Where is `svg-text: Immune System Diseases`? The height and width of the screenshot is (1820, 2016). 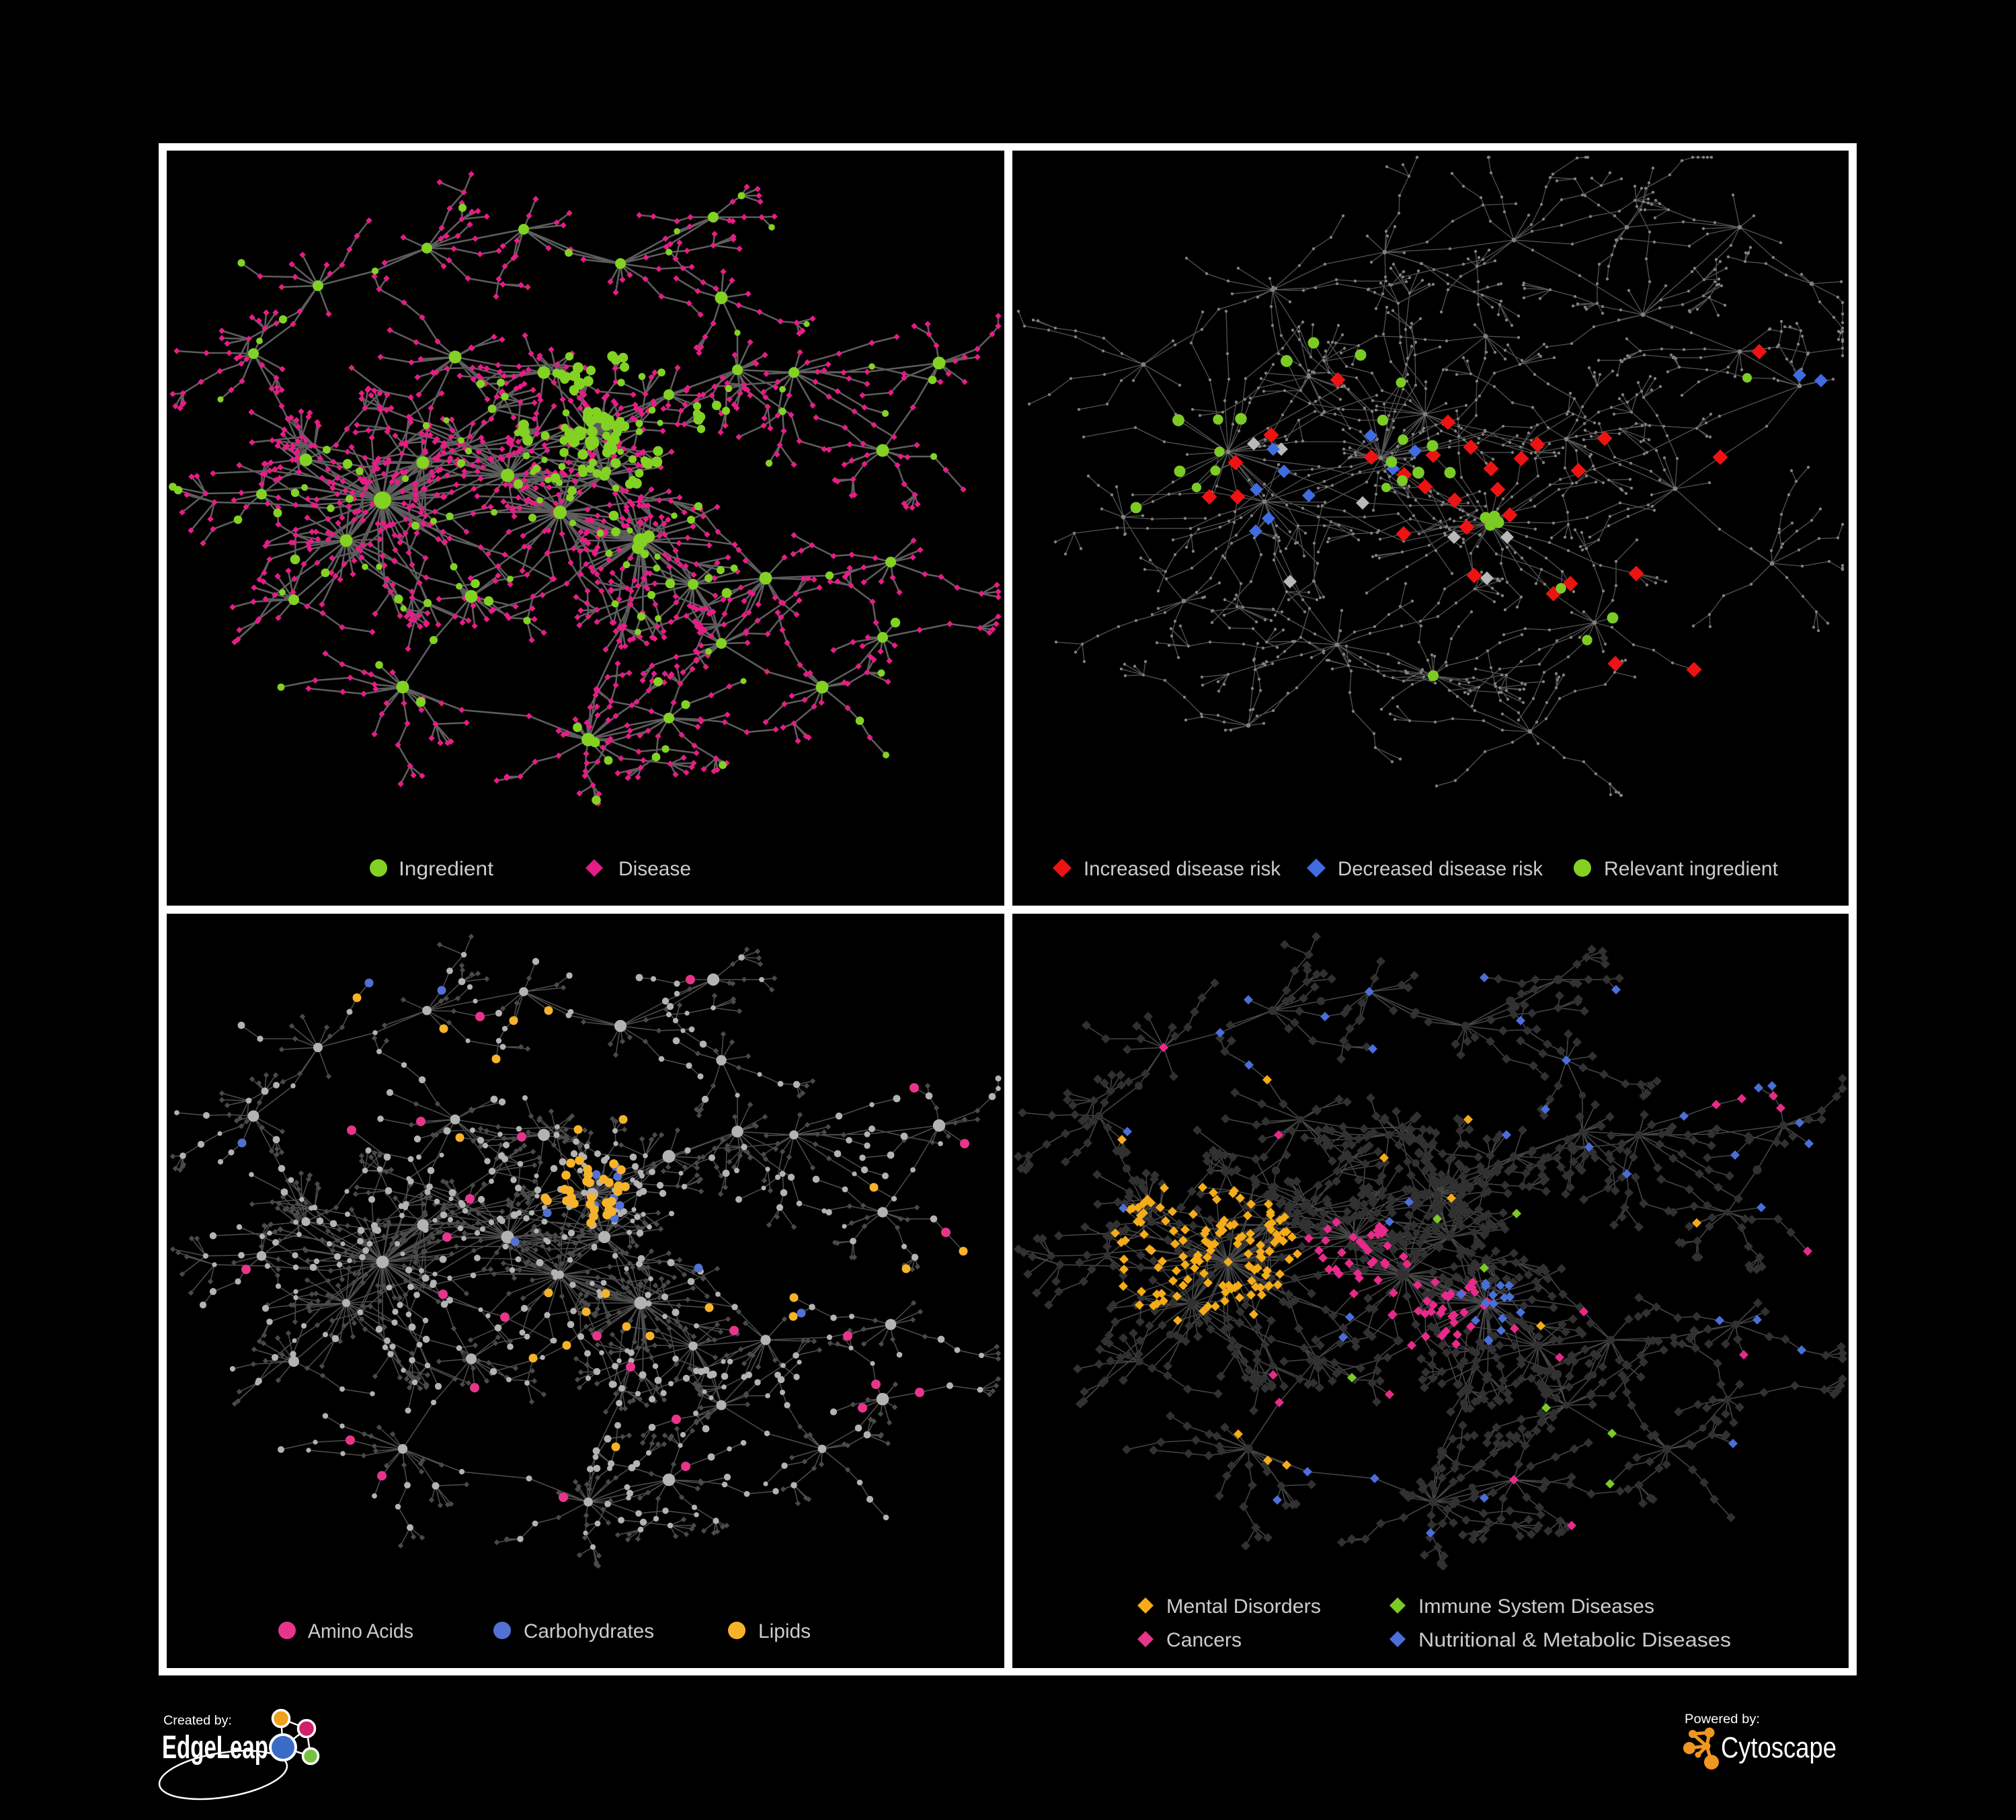 svg-text: Immune System Diseases is located at coordinates (1536, 1606).